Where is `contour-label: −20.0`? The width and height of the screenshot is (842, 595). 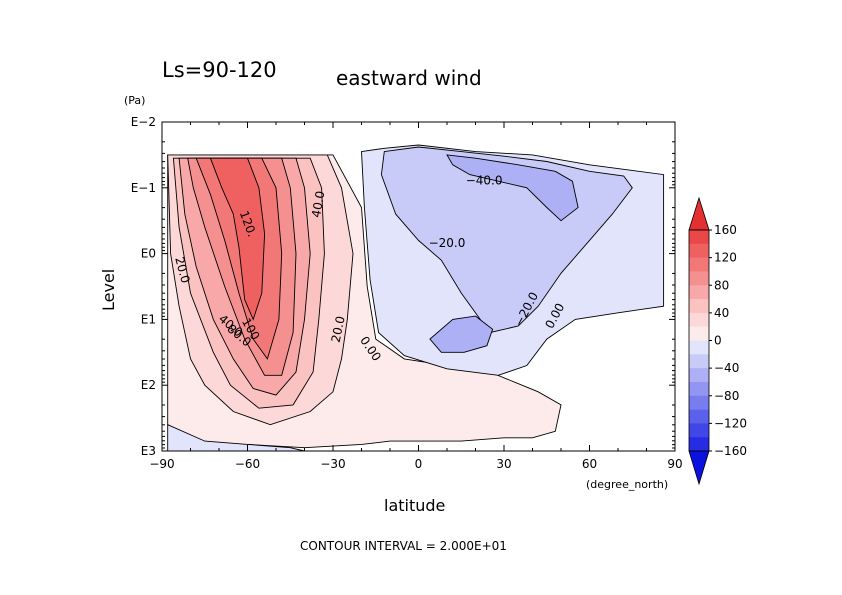 contour-label: −20.0 is located at coordinates (447, 243).